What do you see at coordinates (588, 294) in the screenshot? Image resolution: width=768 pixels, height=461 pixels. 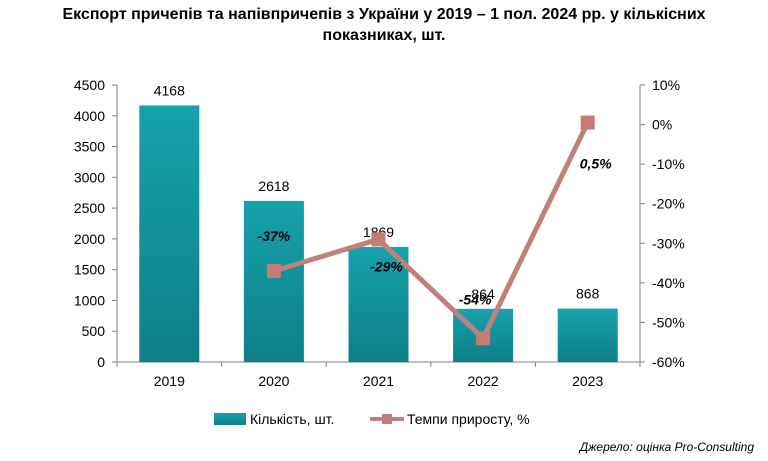 I see `bar-data-label: 868` at bounding box center [588, 294].